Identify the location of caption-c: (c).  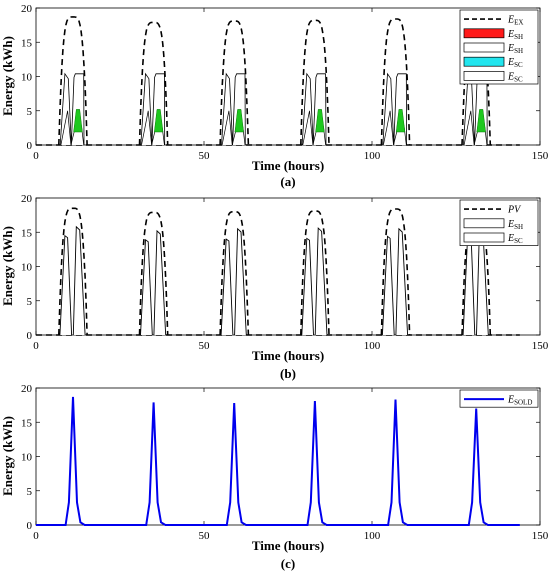
(288, 563).